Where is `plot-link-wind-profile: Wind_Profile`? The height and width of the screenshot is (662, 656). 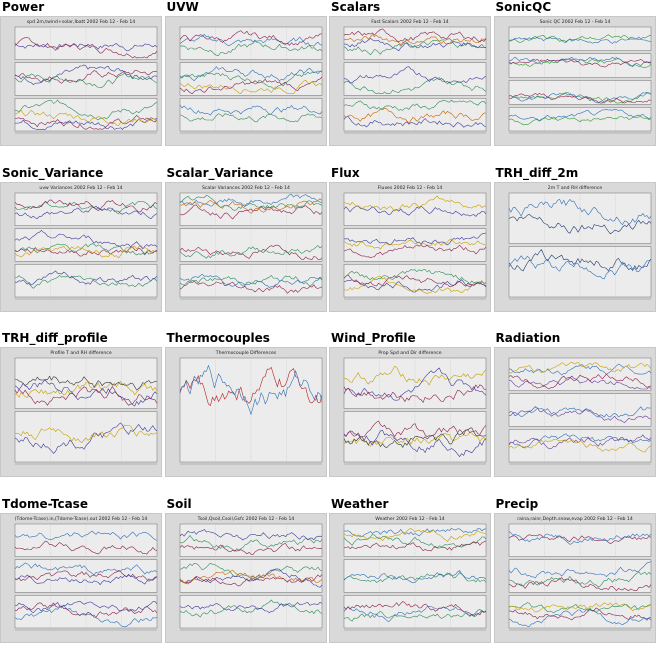
plot-link-wind-profile: Wind_Profile is located at coordinates (373, 338).